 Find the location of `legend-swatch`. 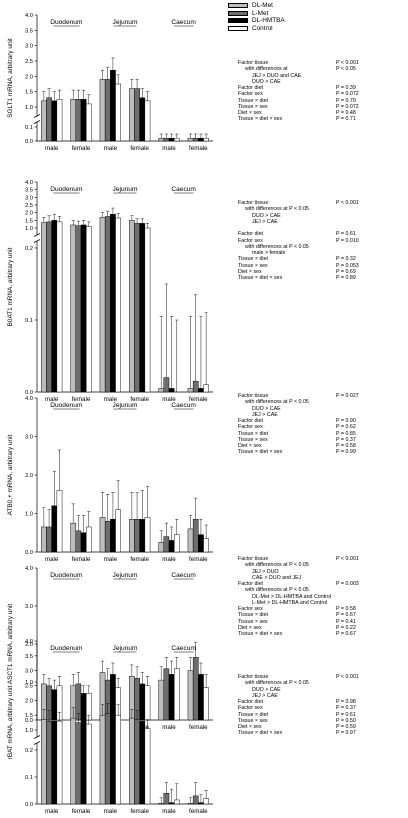

legend-swatch is located at coordinates (238, 21).